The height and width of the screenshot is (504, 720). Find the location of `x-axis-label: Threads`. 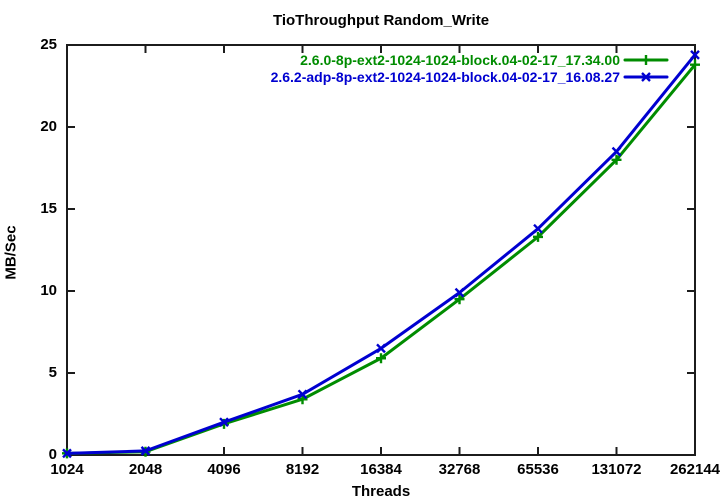

x-axis-label: Threads is located at coordinates (381, 491).